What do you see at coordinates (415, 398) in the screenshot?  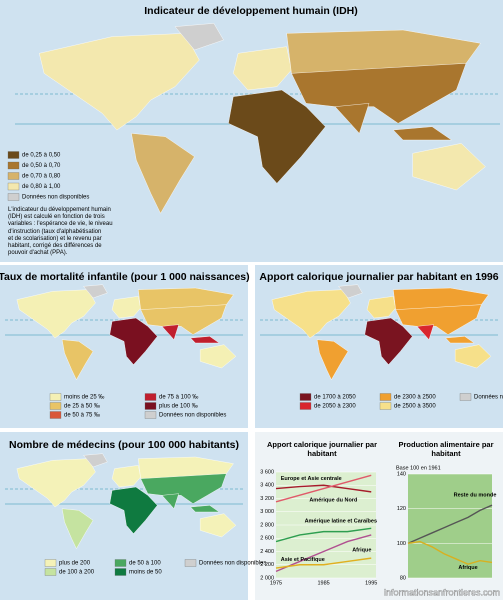 I see `legend-label: de 2300 à 2500` at bounding box center [415, 398].